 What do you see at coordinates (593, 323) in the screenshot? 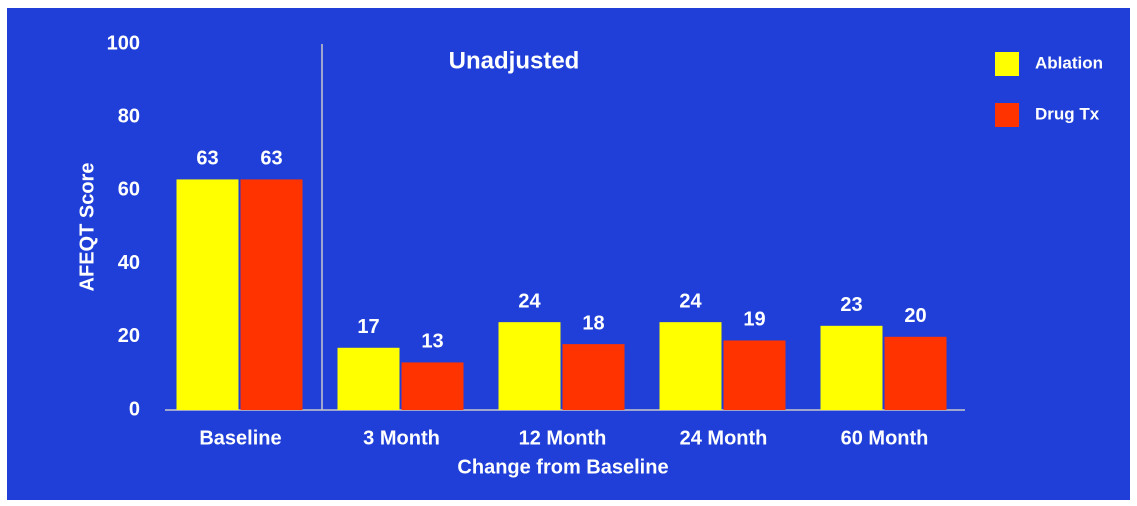
I see `value-label: 18` at bounding box center [593, 323].